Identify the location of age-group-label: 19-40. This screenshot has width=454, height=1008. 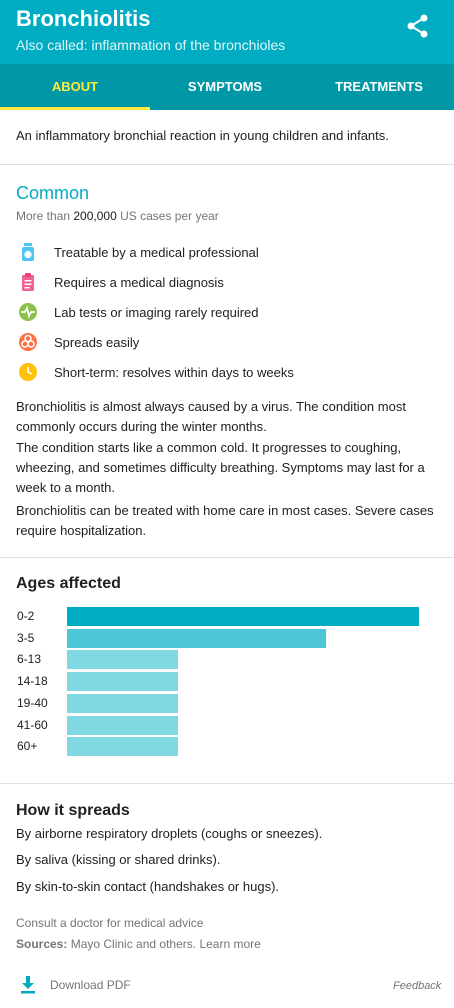
(32, 703).